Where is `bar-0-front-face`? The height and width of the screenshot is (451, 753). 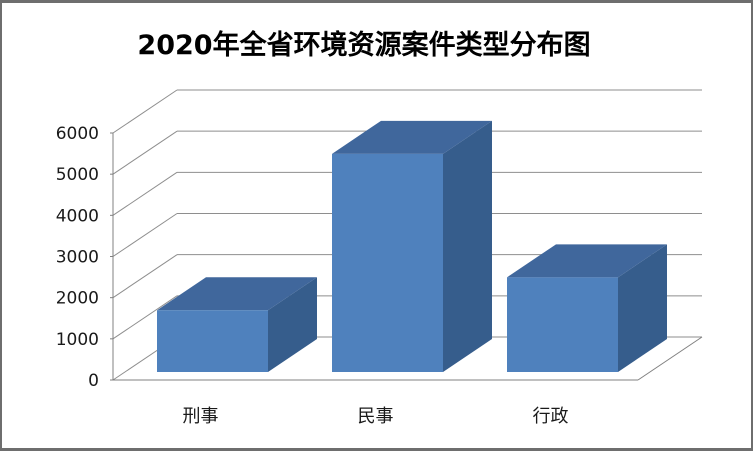 bar-0-front-face is located at coordinates (212, 341).